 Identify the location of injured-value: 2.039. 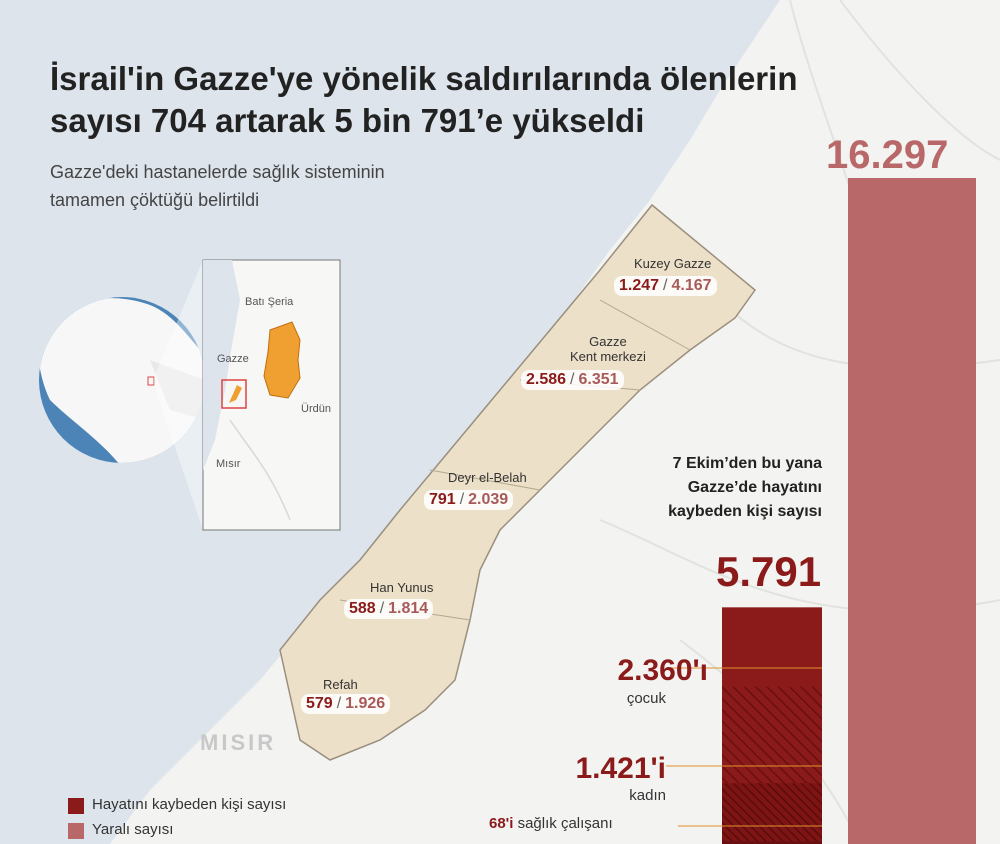
(488, 499).